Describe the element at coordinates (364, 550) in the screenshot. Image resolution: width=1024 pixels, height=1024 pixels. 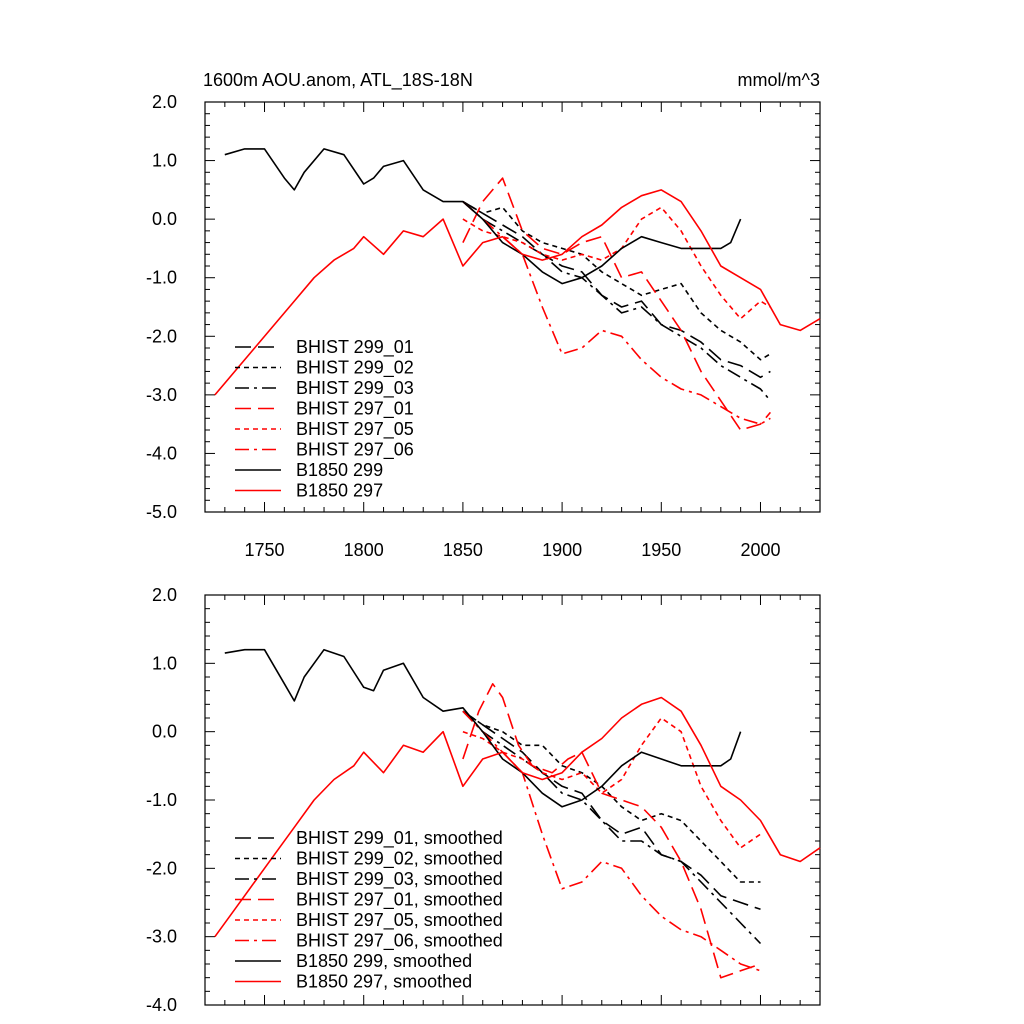
I see `x-tick-label: 1800` at that location.